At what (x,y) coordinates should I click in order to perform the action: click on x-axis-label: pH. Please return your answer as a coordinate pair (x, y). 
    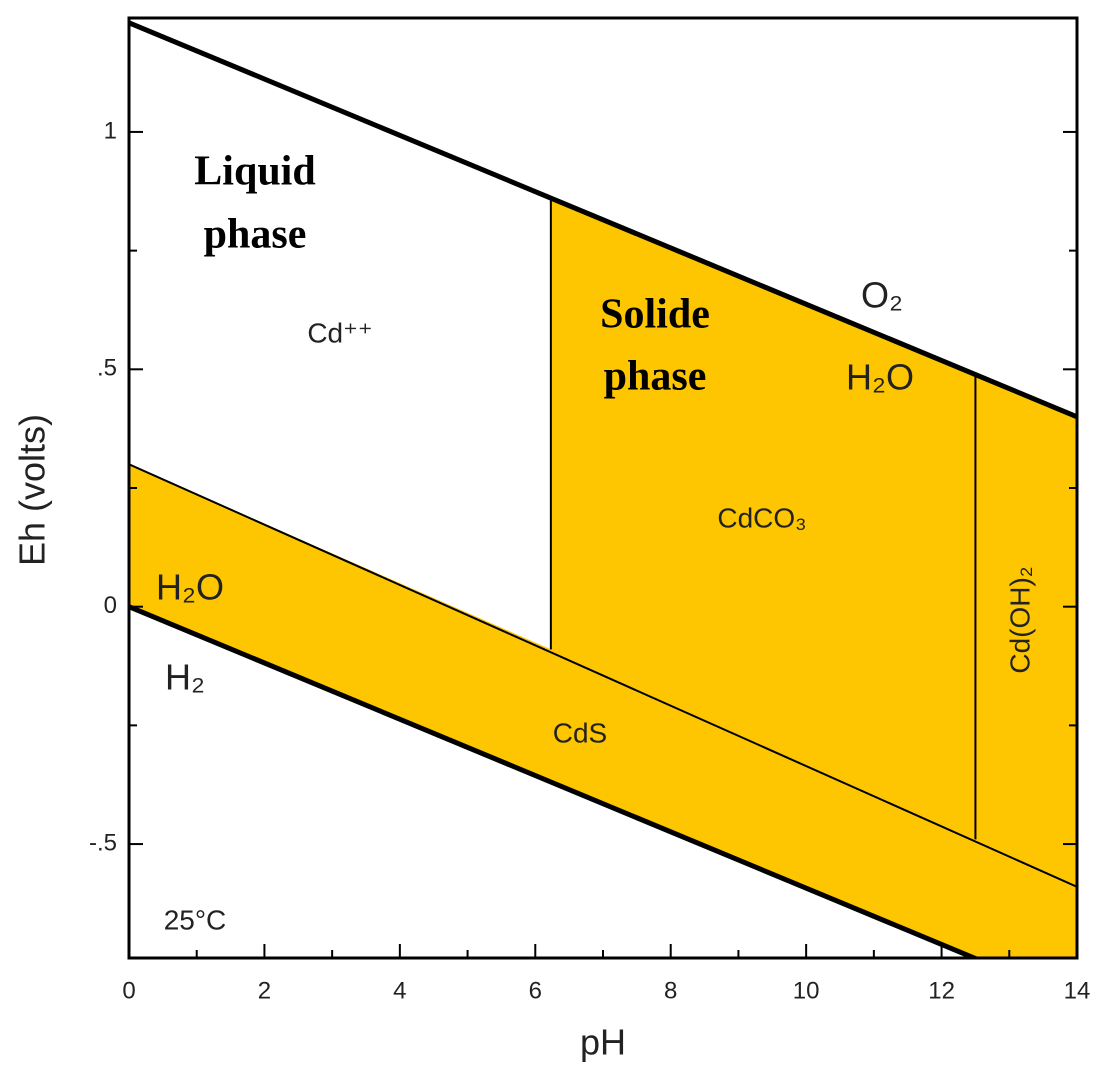
    Looking at the image, I should click on (603, 1042).